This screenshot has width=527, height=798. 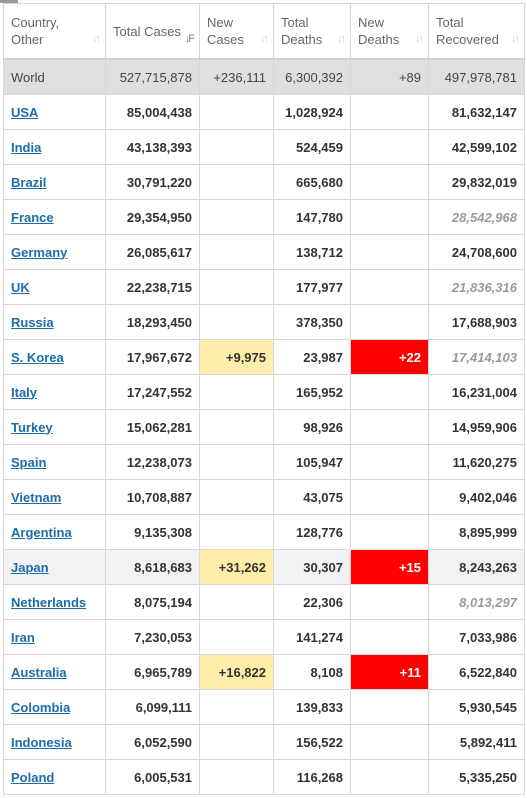 I want to click on total-recovered-cell: 14,959,906, so click(x=476, y=427).